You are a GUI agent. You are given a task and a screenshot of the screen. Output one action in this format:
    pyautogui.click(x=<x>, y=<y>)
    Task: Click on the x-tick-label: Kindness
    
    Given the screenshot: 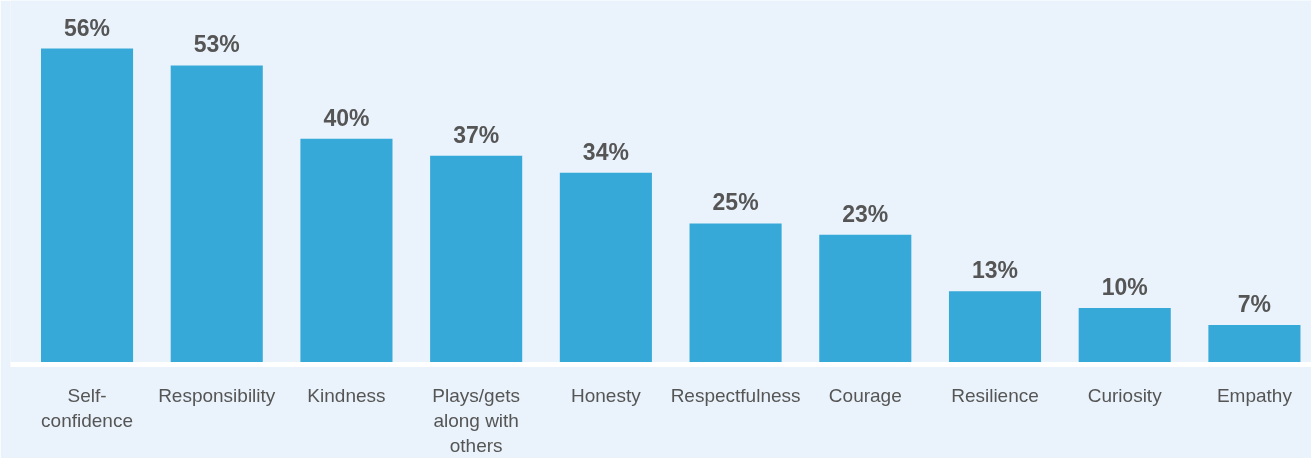 What is the action you would take?
    pyautogui.click(x=346, y=395)
    